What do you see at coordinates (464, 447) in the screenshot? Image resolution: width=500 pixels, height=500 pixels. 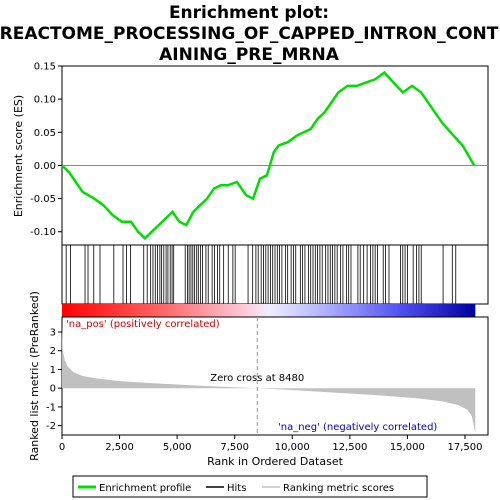 I see `x-tick-label: 17,500` at bounding box center [464, 447].